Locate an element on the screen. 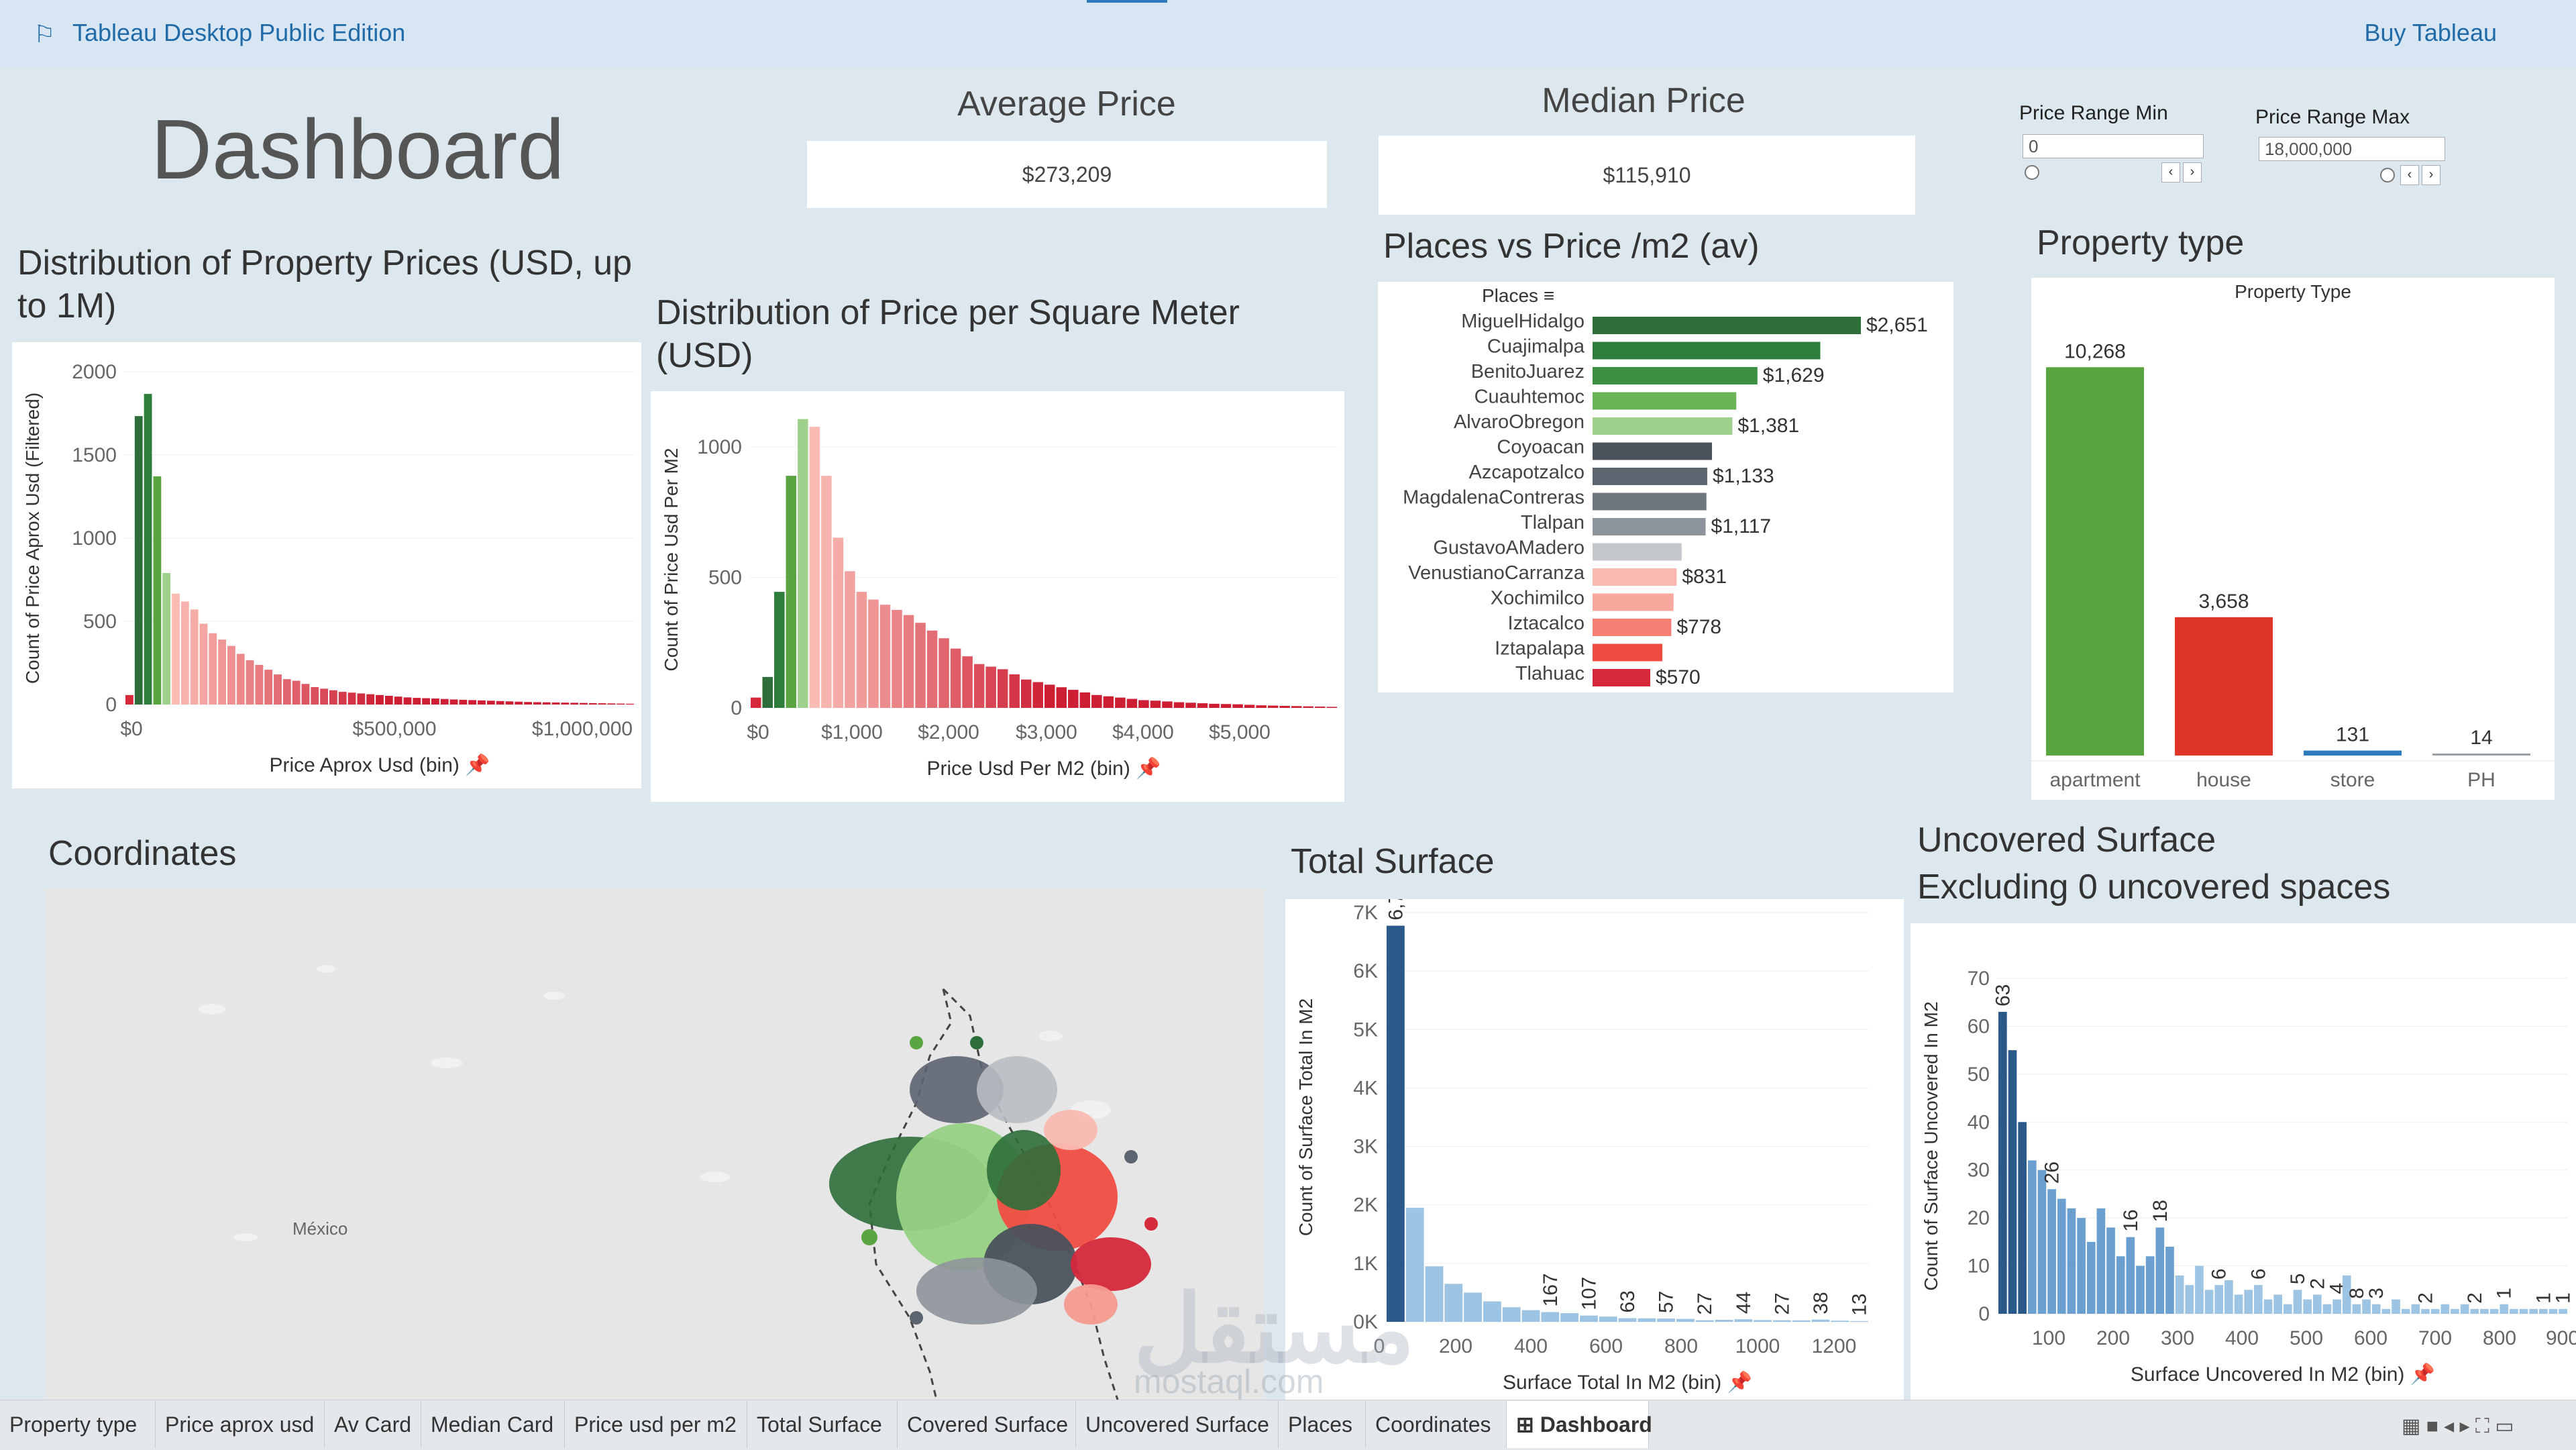 This screenshot has height=1450, width=2576. property-type-header: Property Type is located at coordinates (2293, 291).